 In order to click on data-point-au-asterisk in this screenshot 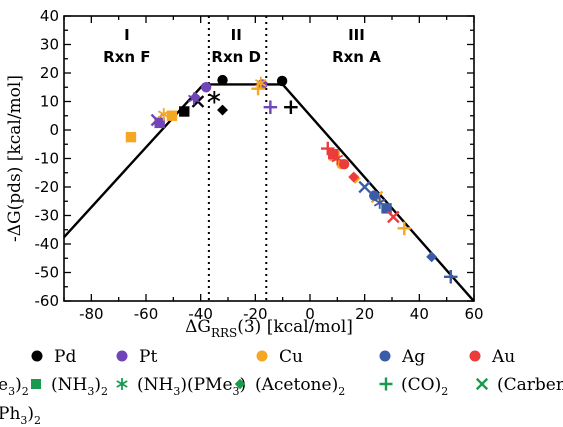, I will do `click(337, 158)`.